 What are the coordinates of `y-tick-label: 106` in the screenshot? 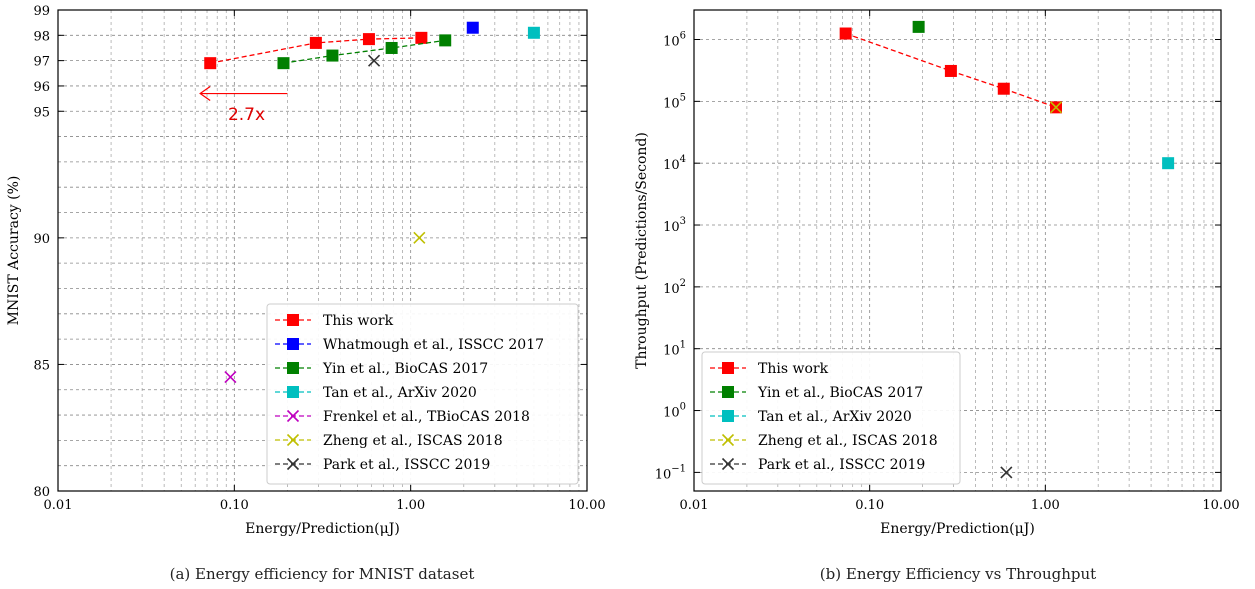 It's located at (674, 40).